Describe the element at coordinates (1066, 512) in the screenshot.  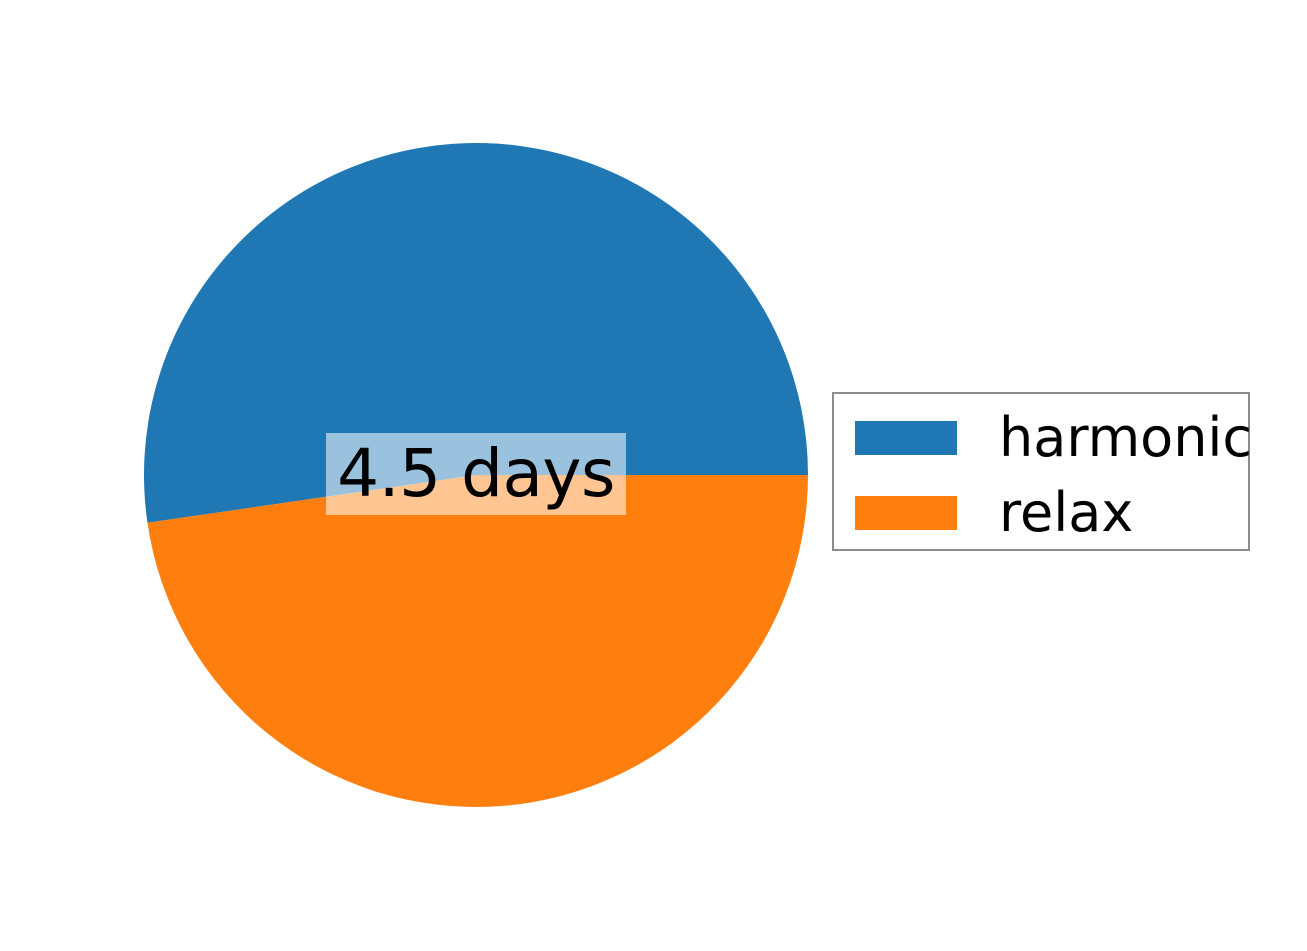
I see `legend-label-relax: relax` at that location.